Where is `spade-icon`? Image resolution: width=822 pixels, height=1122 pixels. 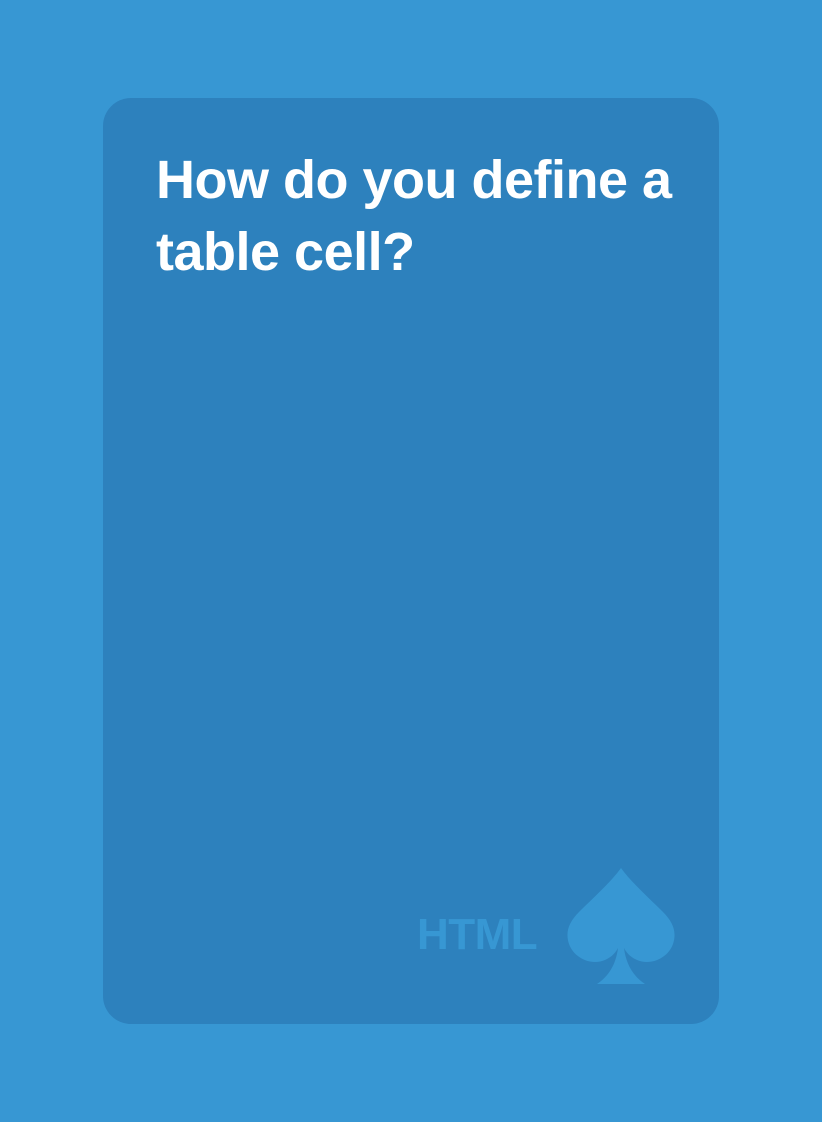
spade-icon is located at coordinates (621, 926).